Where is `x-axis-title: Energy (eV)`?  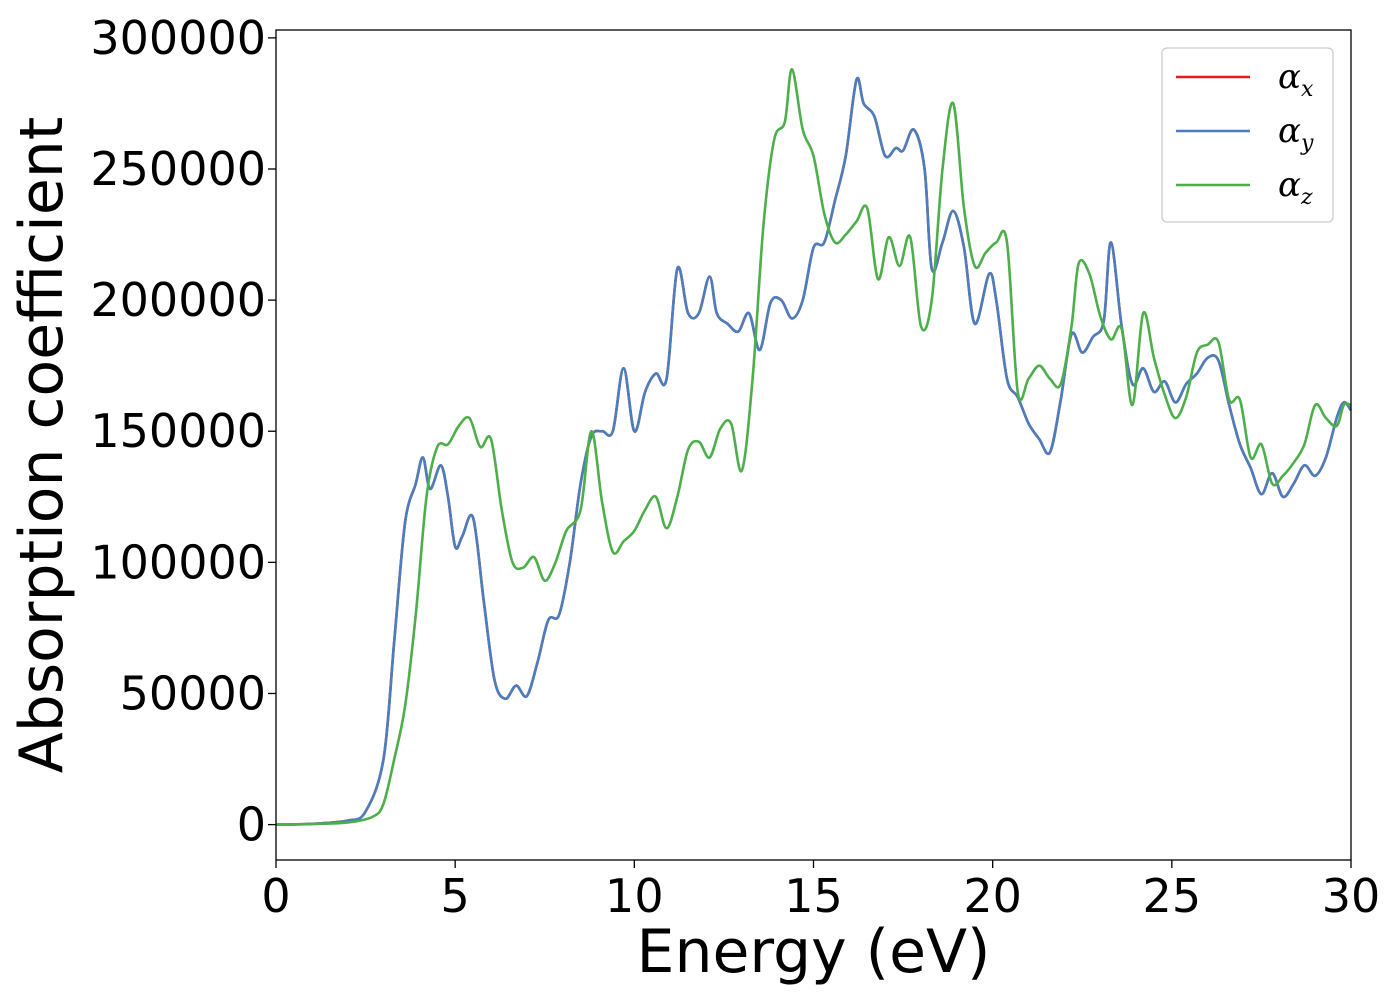
x-axis-title: Energy (eV) is located at coordinates (814, 952).